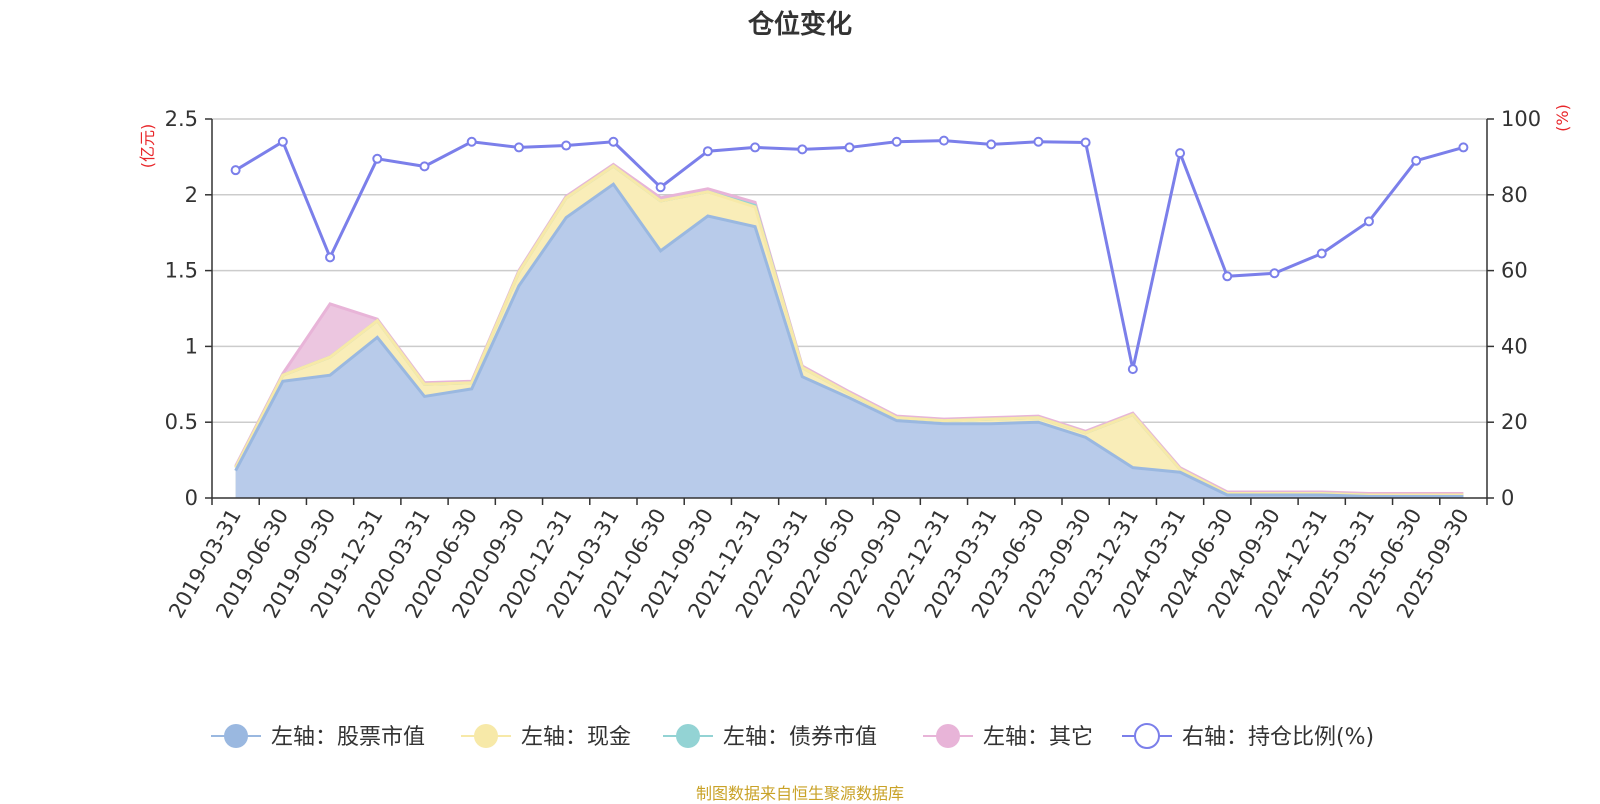  What do you see at coordinates (181, 271) in the screenshot?
I see `left-axis-tick-label: 1.5` at bounding box center [181, 271].